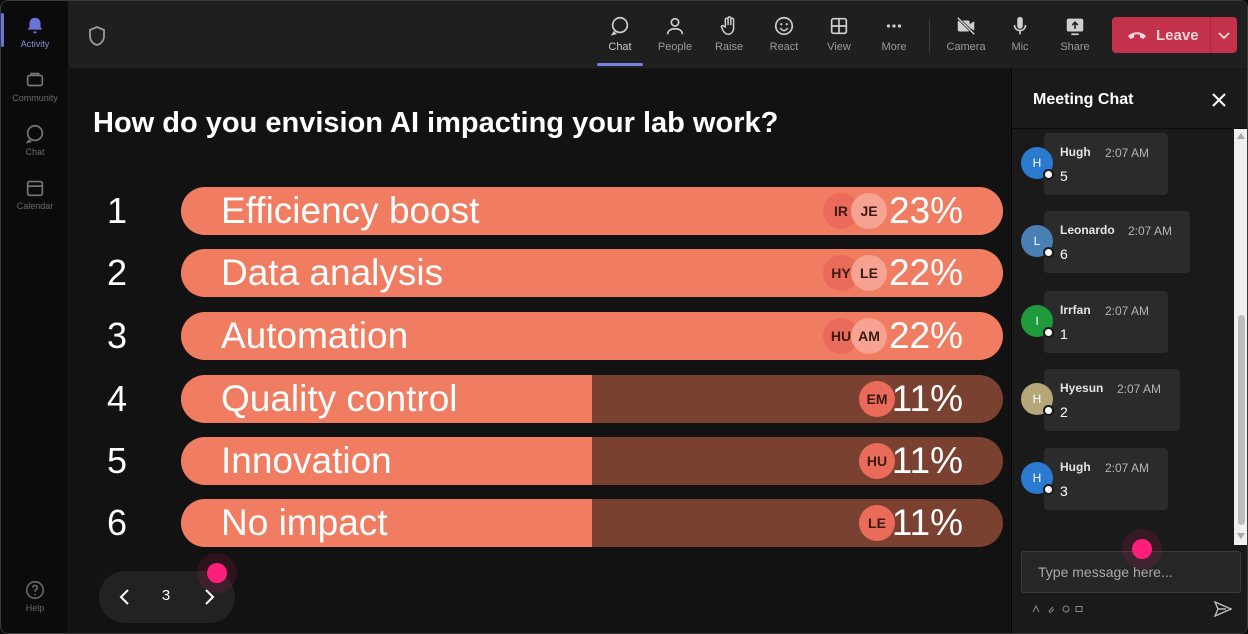 This screenshot has width=1248, height=634. What do you see at coordinates (1112, 400) in the screenshot?
I see `chat-message-bubble: Hyesun 2:07 AM 2` at bounding box center [1112, 400].